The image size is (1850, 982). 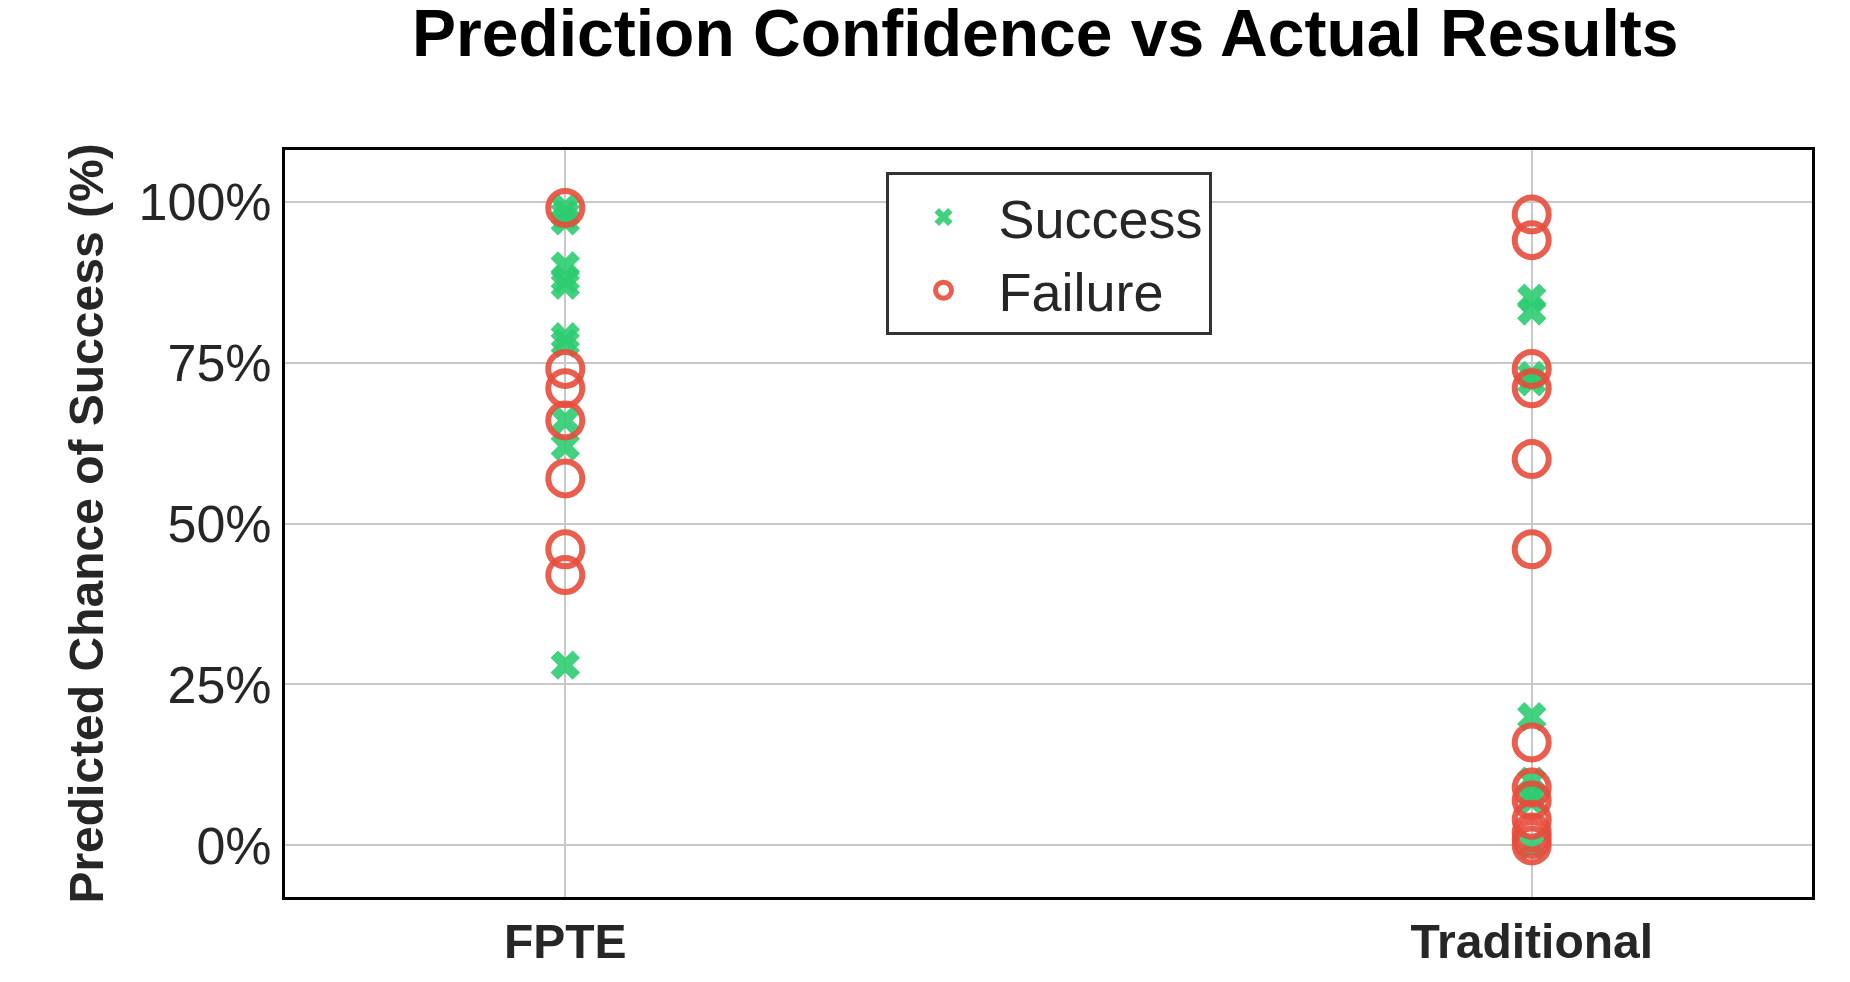 What do you see at coordinates (234, 845) in the screenshot?
I see `y-tick-label: 0%` at bounding box center [234, 845].